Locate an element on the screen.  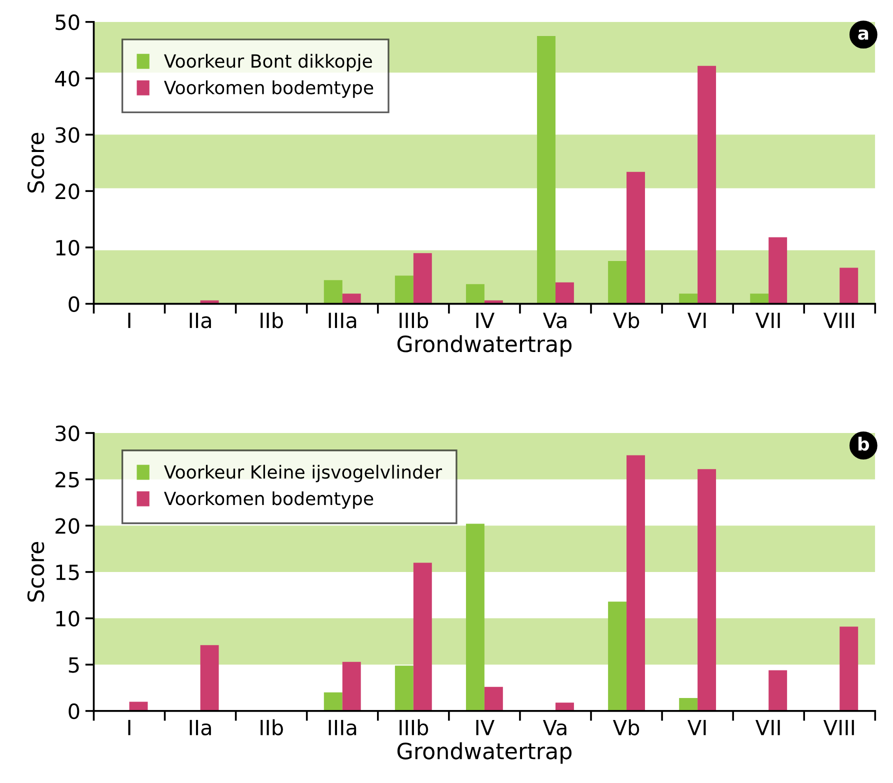
y-tick-label: 5 is located at coordinates (73, 665).